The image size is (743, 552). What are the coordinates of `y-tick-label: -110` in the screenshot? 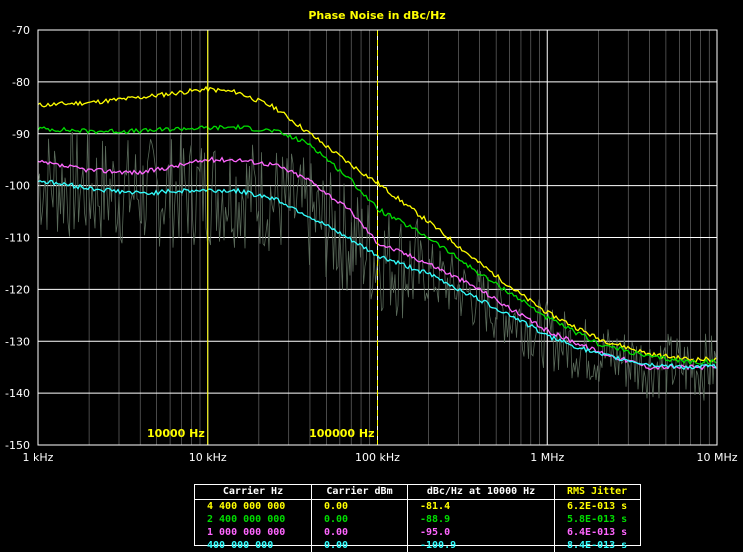 It's located at (17, 238).